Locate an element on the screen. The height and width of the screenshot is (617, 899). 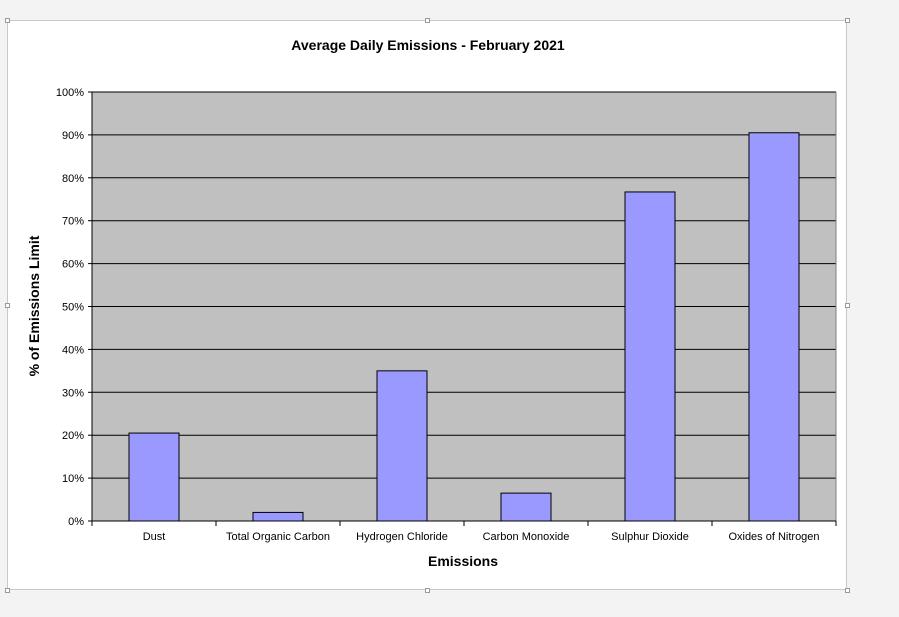
y-tick-label: 100% is located at coordinates (70, 93).